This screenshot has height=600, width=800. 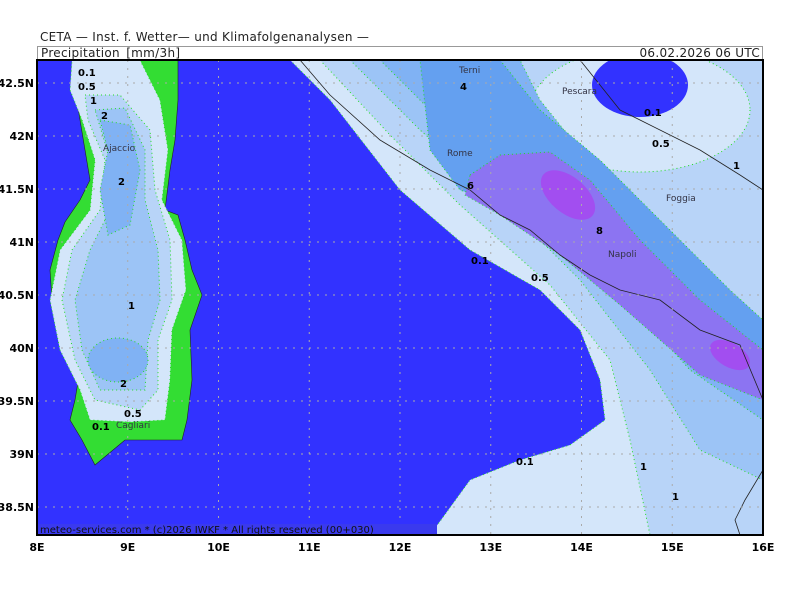 I want to click on lon-tick-label: 16E, so click(x=763, y=547).